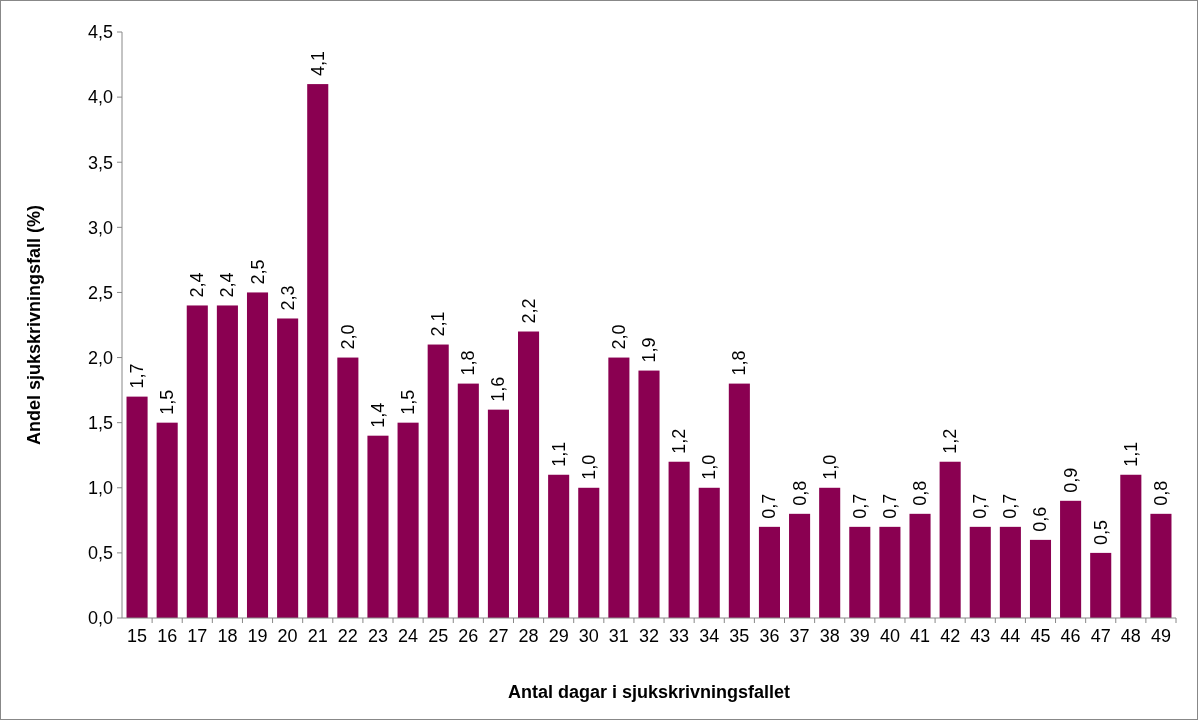 Image resolution: width=1198 pixels, height=720 pixels. Describe the element at coordinates (950, 636) in the screenshot. I see `x-tick-label: 42` at that location.